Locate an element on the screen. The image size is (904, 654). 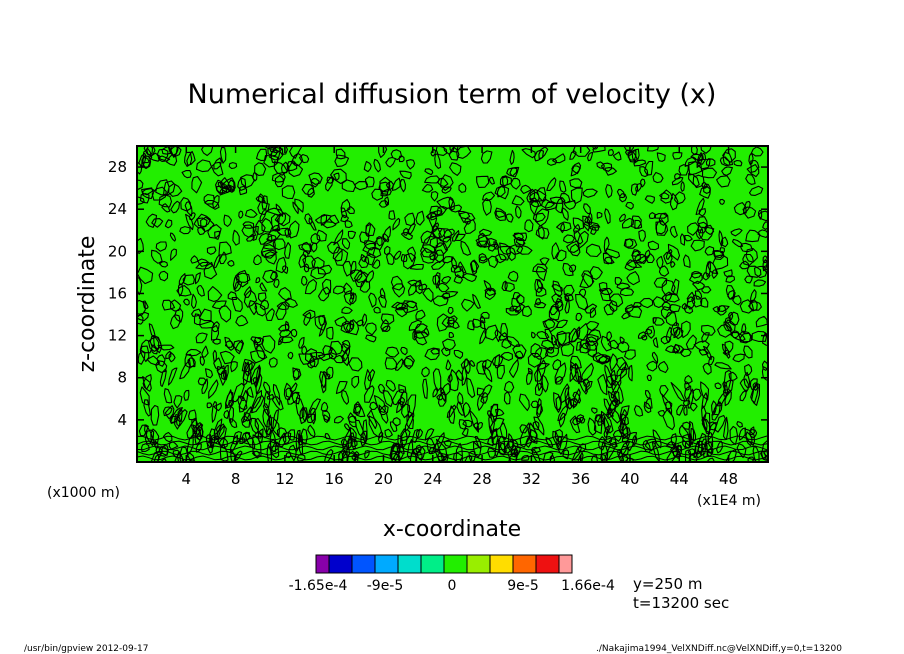
x-tick-label: 44 is located at coordinates (679, 479).